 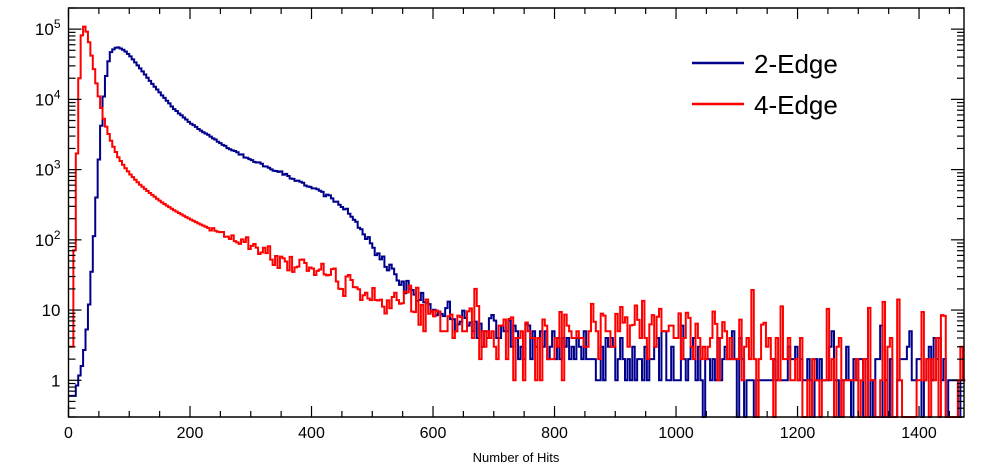 What do you see at coordinates (796, 64) in the screenshot?
I see `legend-label-2-edge: 2-Edge` at bounding box center [796, 64].